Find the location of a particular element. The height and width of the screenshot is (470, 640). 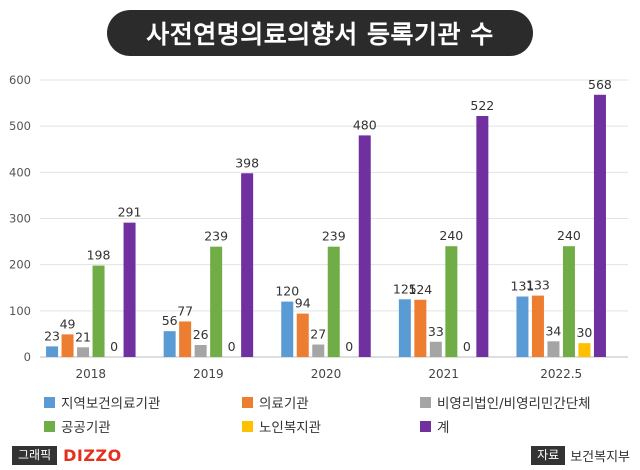

y-tick-label: 500 is located at coordinates (20, 126).